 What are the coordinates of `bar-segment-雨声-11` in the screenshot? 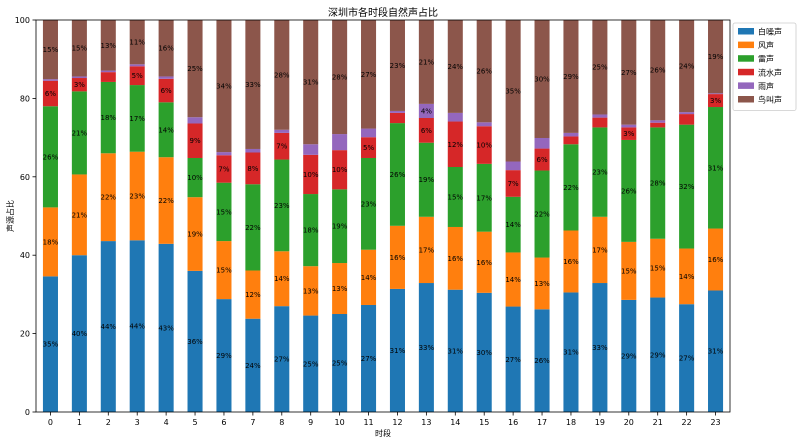 It's located at (369, 133).